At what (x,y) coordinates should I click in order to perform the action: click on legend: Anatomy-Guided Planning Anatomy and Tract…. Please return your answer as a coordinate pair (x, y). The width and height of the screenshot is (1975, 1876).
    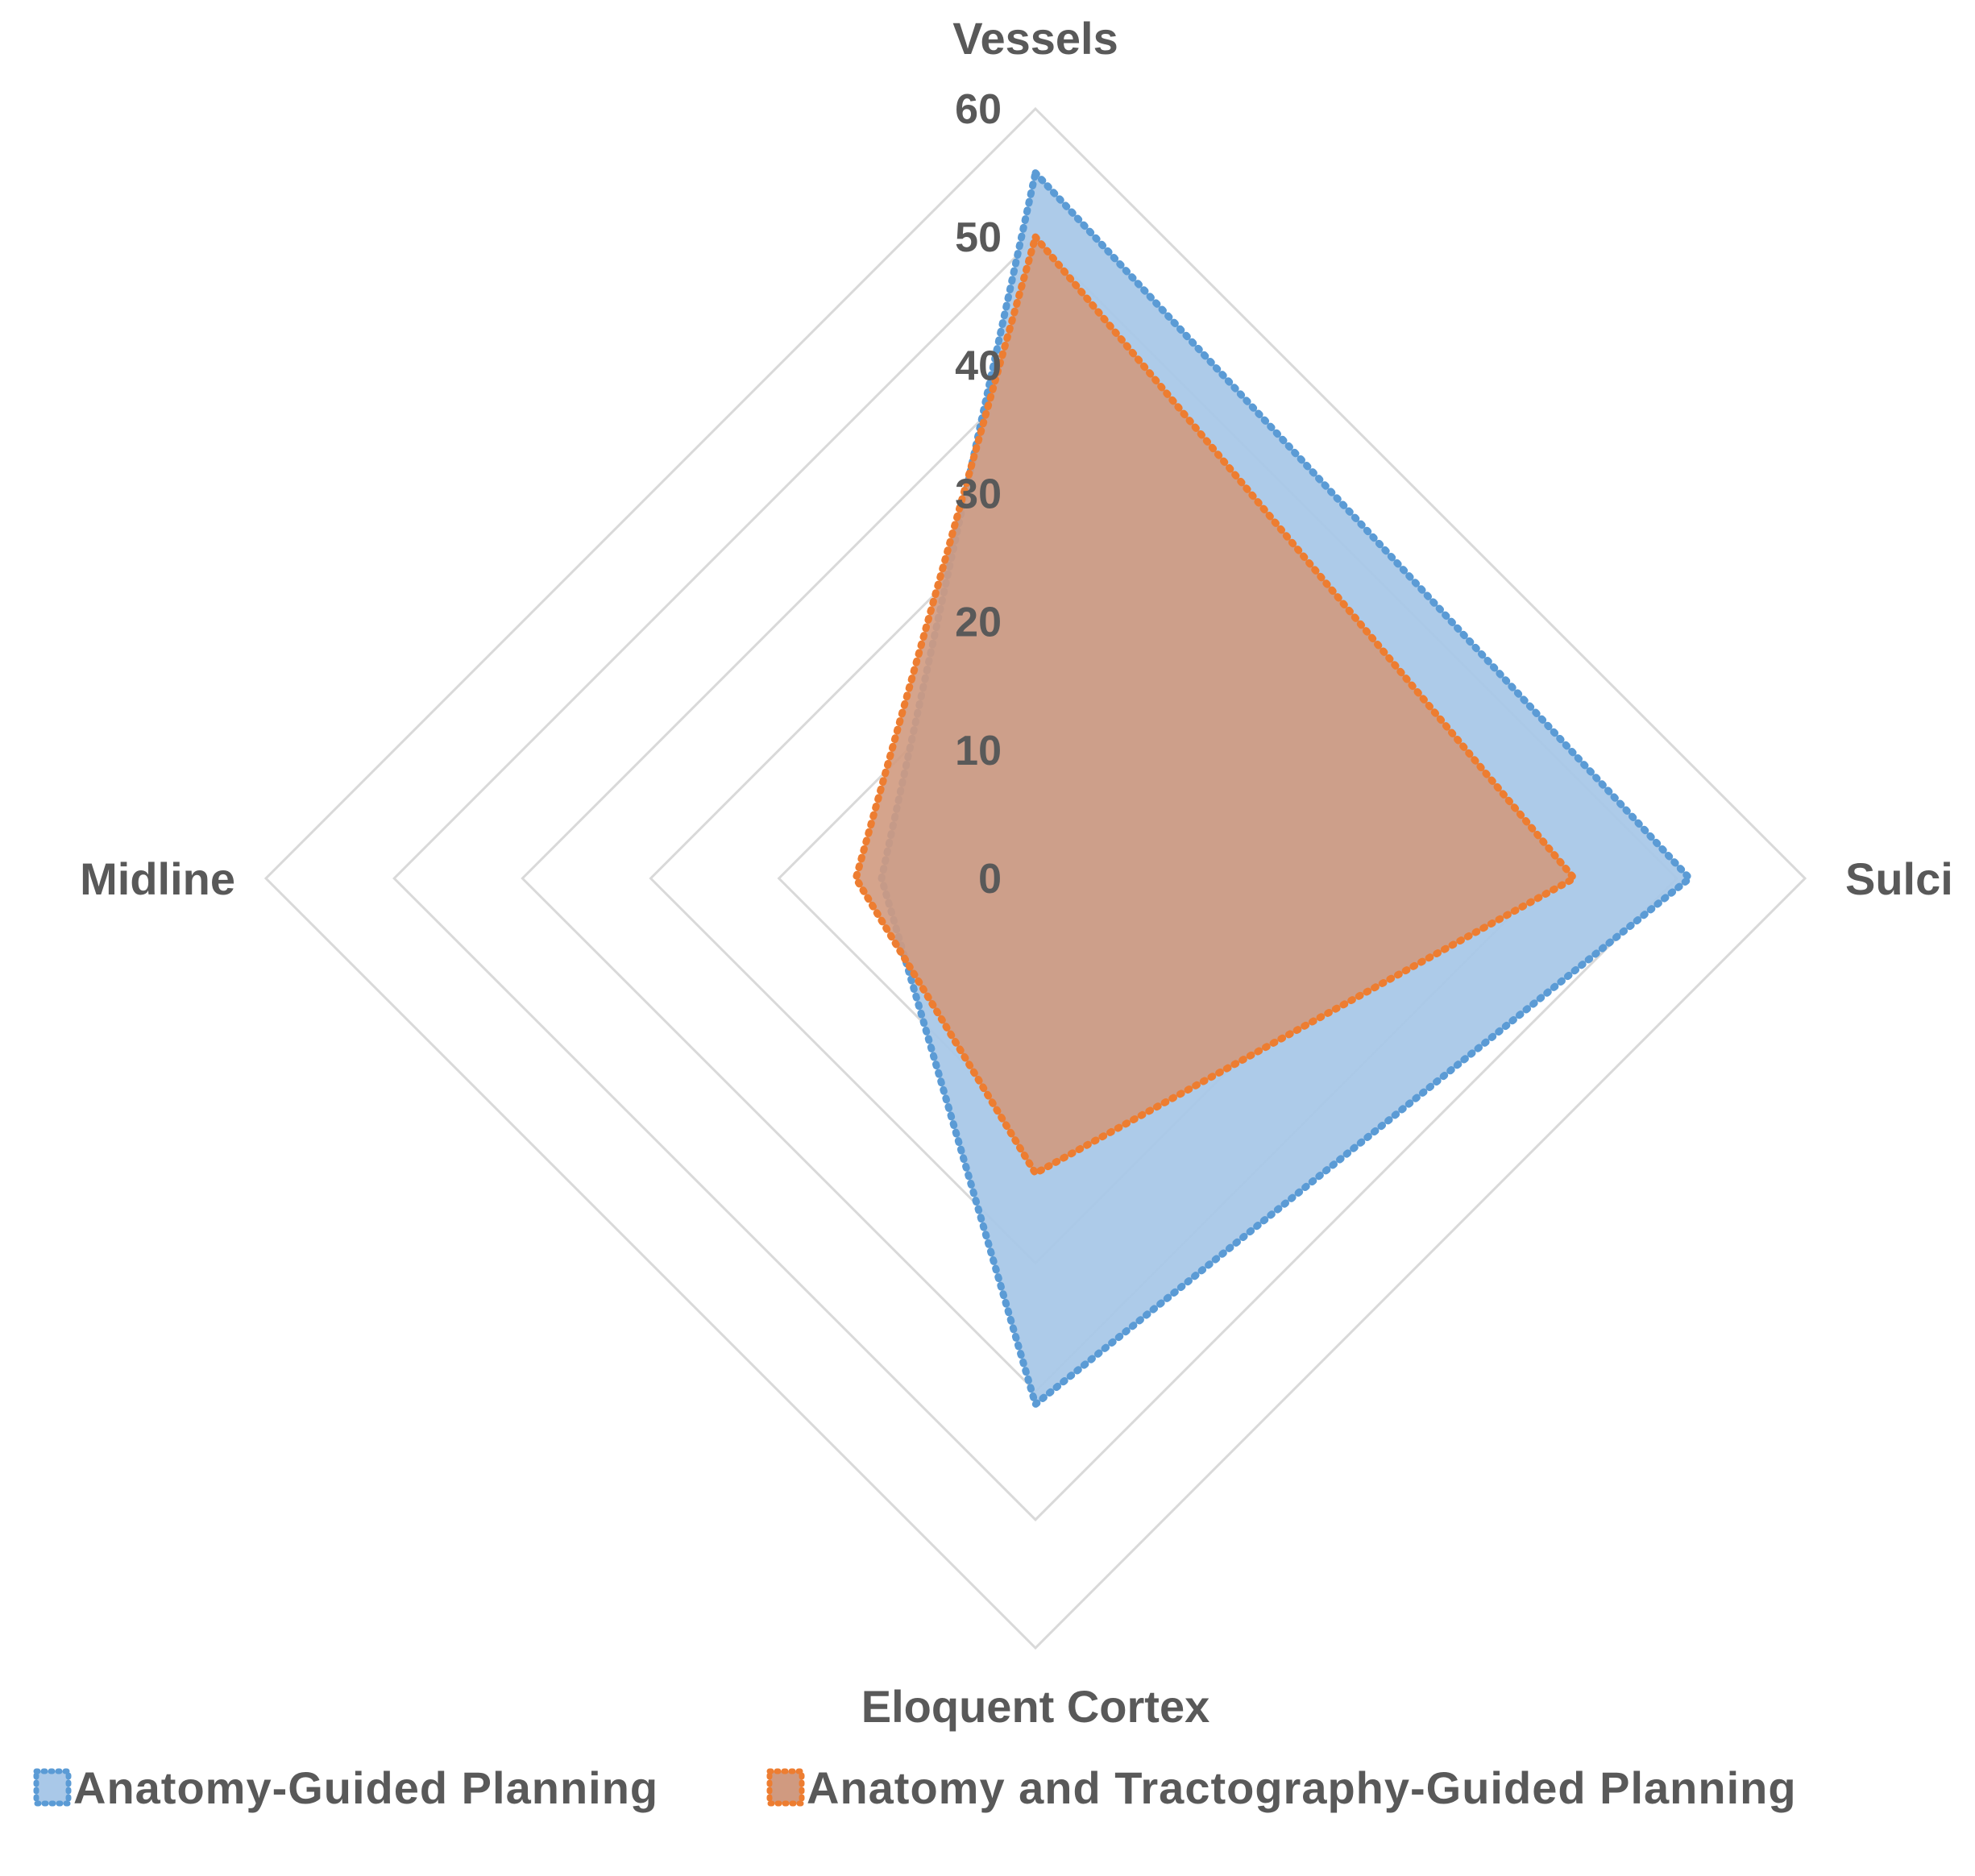
    Looking at the image, I should click on (915, 1787).